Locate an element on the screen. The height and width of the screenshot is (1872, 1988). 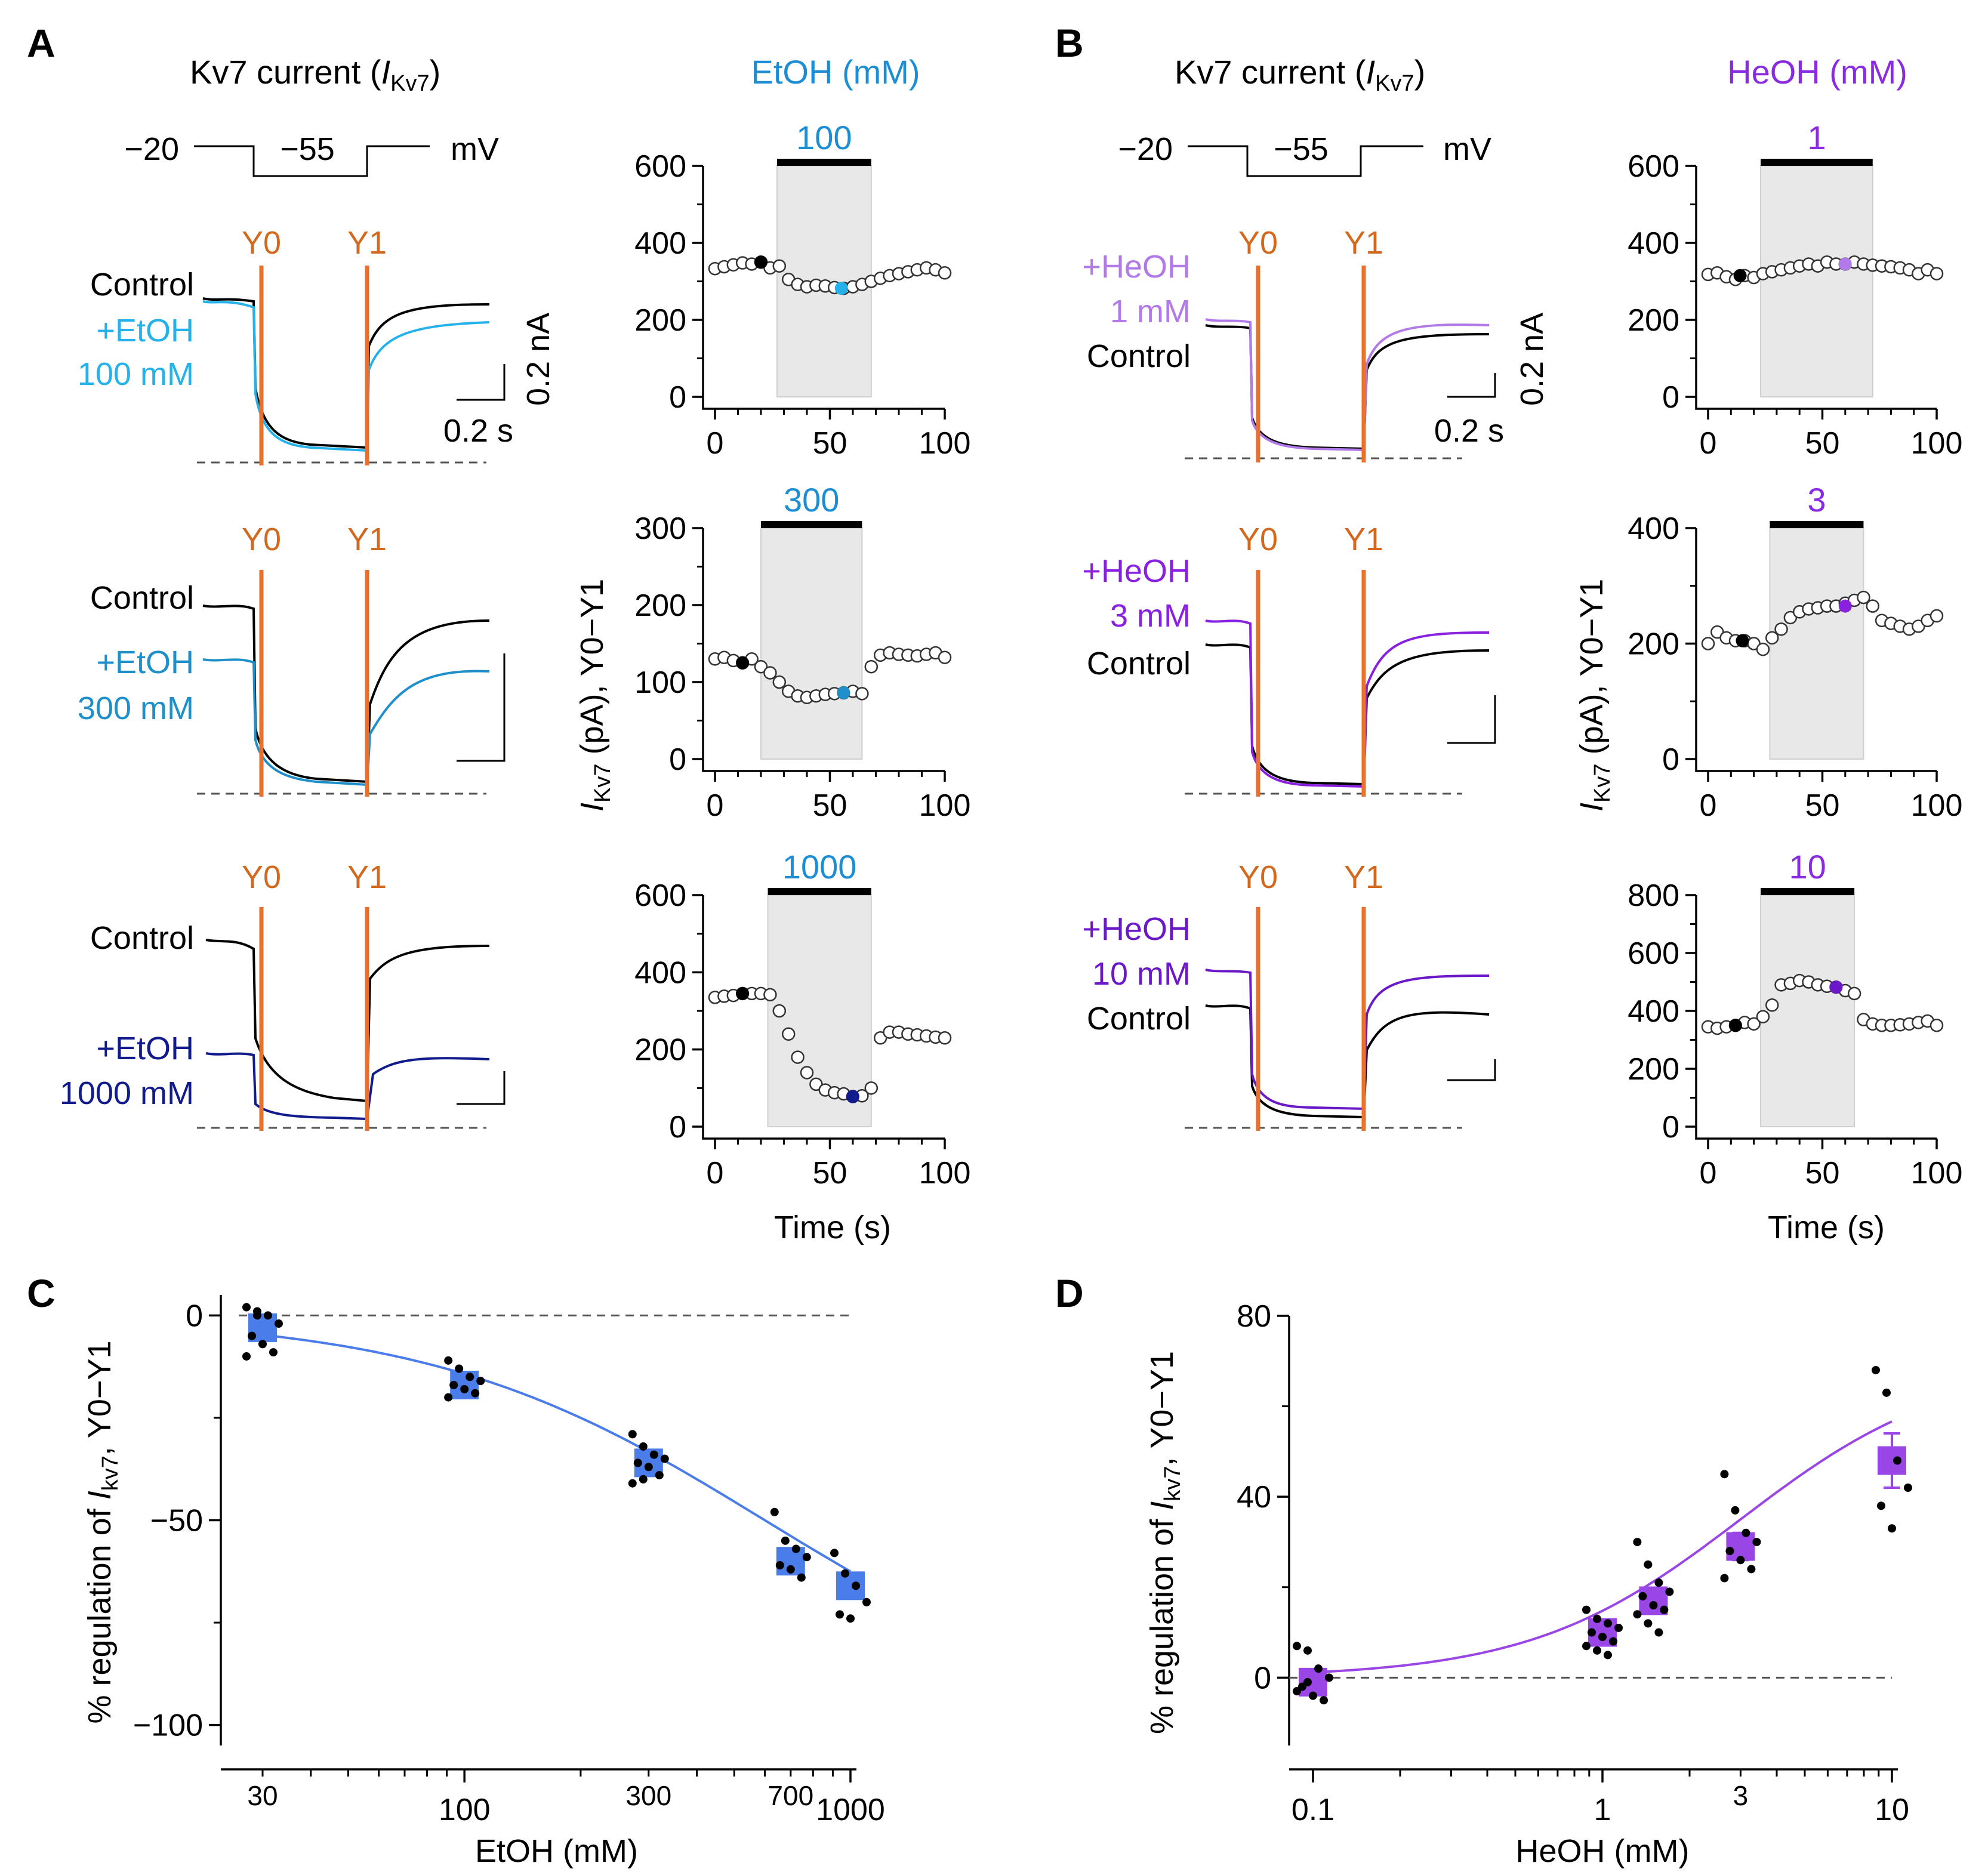
b-row2-drug-label1: +HeOH is located at coordinates (1137, 571).